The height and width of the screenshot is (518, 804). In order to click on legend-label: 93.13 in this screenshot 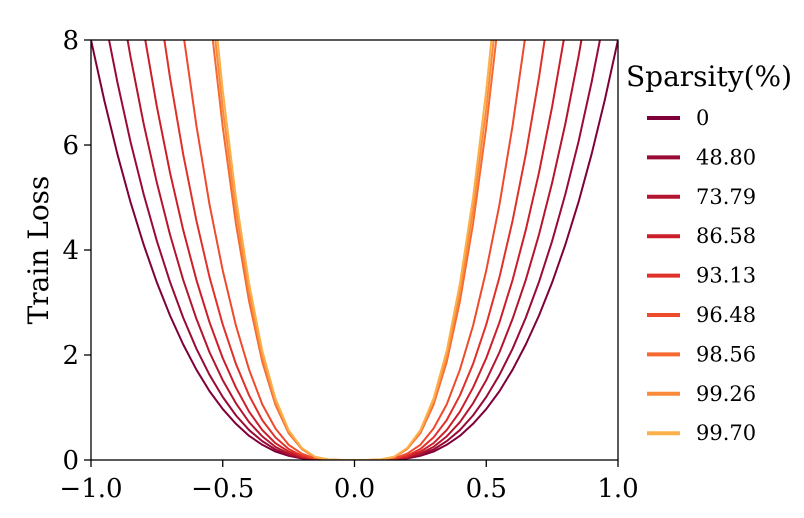, I will do `click(726, 276)`.